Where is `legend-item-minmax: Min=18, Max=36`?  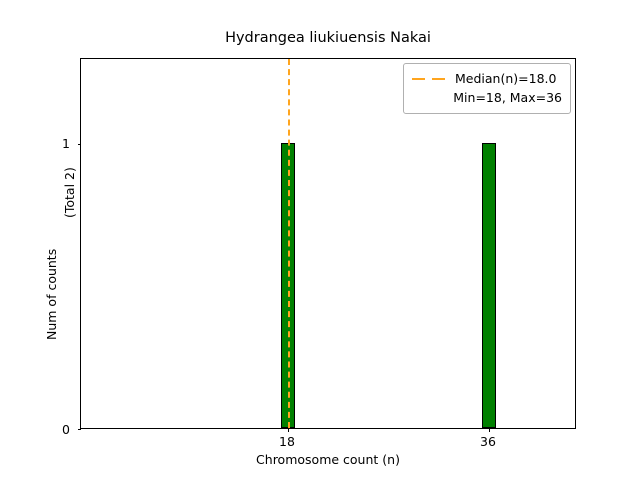 legend-item-minmax: Min=18, Max=36 is located at coordinates (487, 97).